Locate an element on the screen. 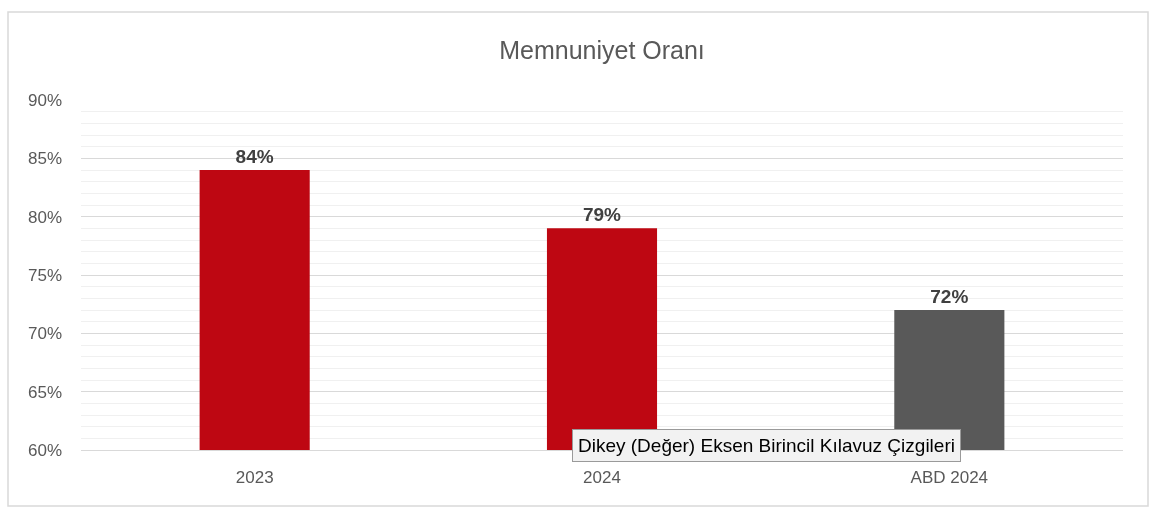 Image resolution: width=1168 pixels, height=518 pixels. chart-title: Memnuniyet Oranı is located at coordinates (602, 49).